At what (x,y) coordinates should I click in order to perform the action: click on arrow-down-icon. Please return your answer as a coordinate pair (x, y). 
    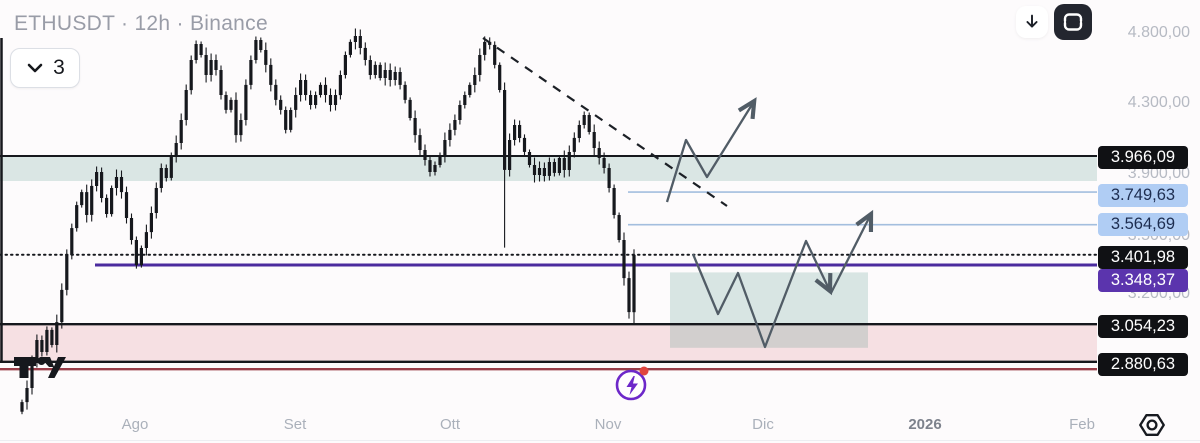
    Looking at the image, I should click on (1032, 21).